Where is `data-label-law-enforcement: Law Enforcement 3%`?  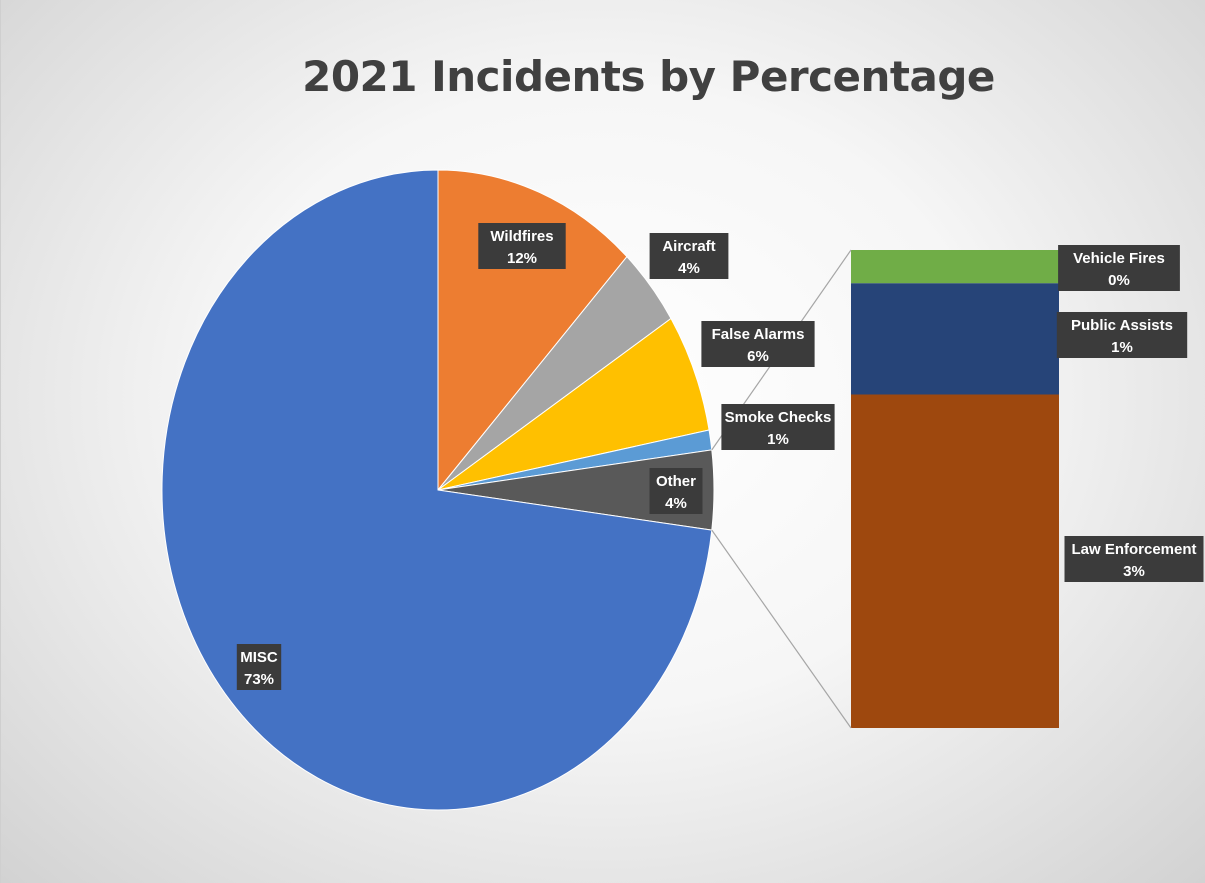 data-label-law-enforcement: Law Enforcement 3% is located at coordinates (1134, 559).